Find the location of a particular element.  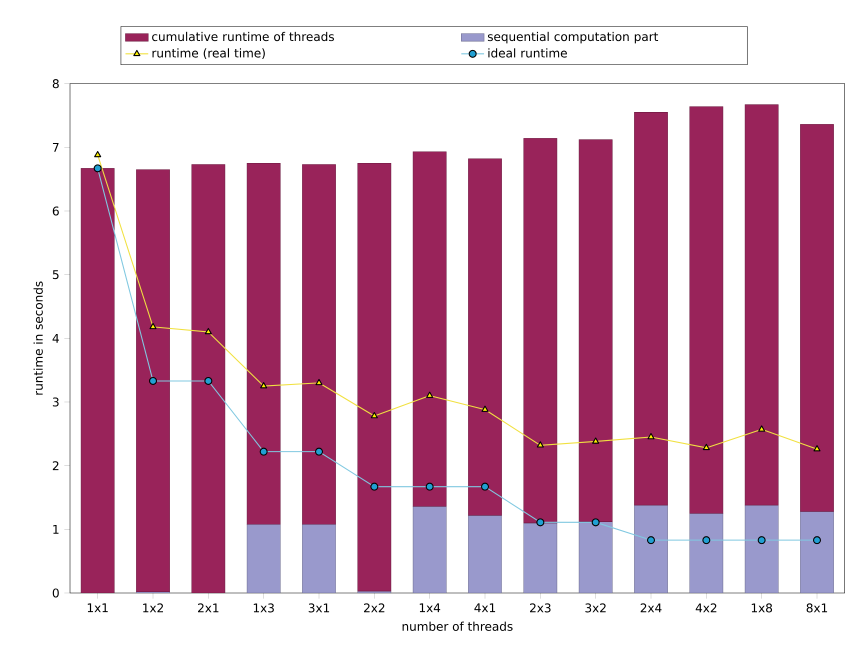

y-tick-label: 4 is located at coordinates (55, 338).